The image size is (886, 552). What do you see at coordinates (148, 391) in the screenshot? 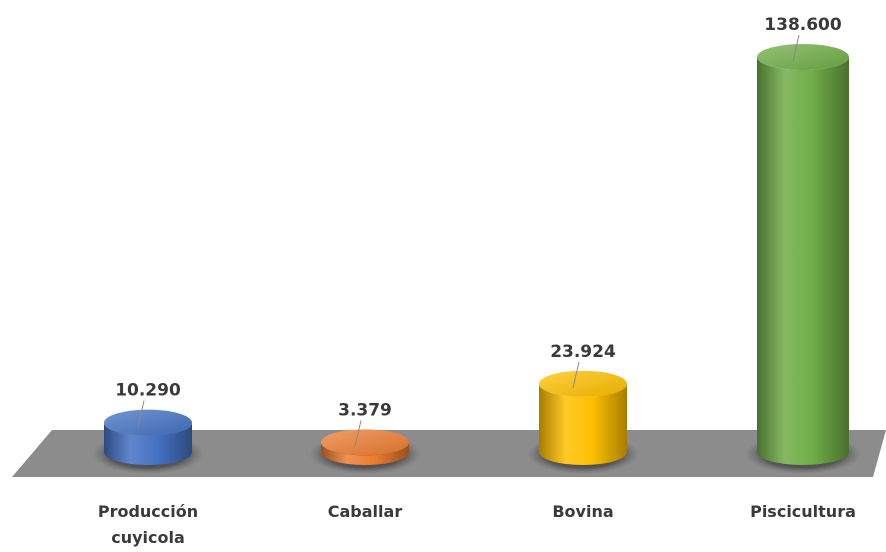
I see `data-label-0: 10.290` at bounding box center [148, 391].